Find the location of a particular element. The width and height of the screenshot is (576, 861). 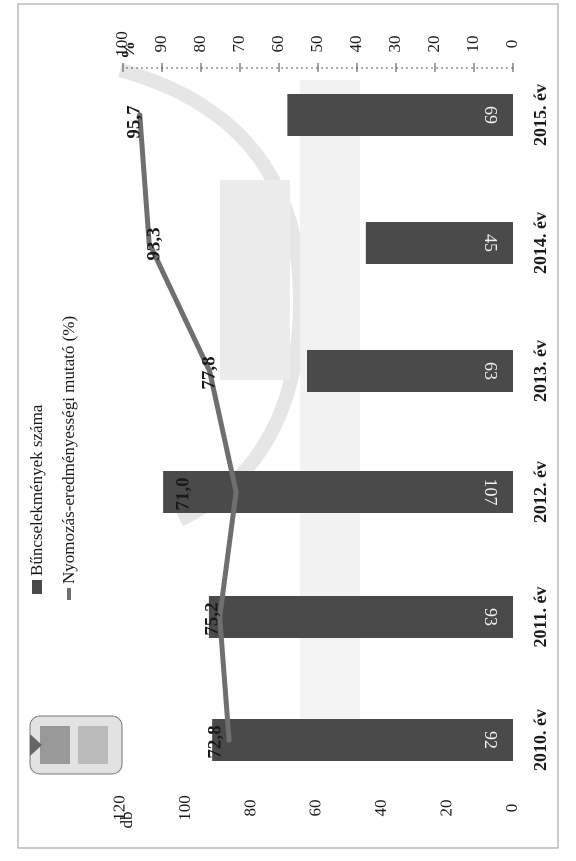

category-label: 2012. év is located at coordinates (540, 492).